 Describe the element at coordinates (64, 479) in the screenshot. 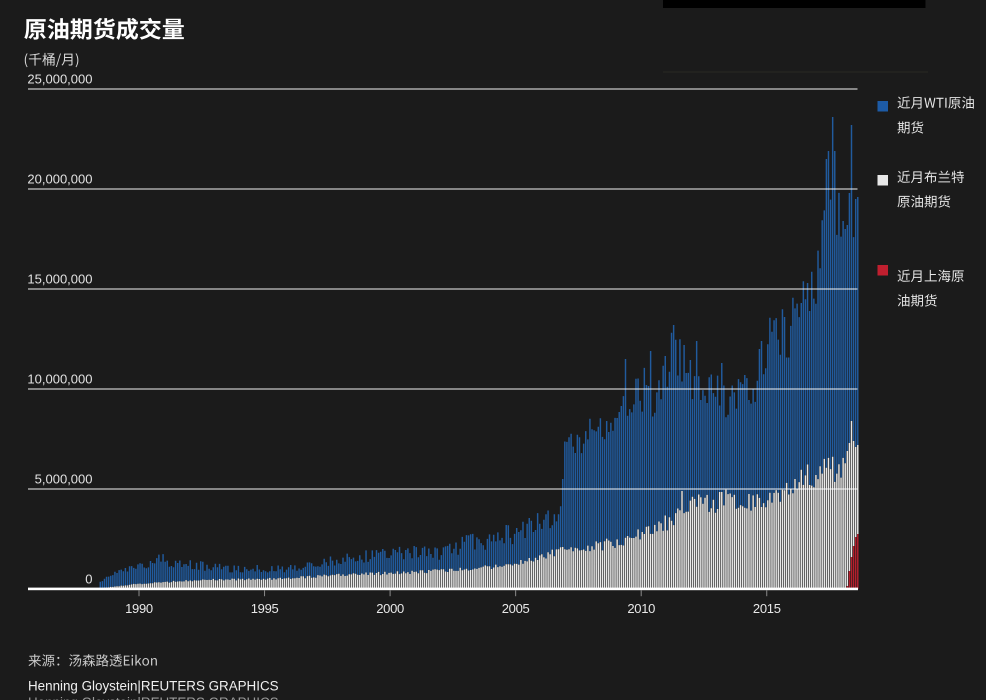

I see `svg-text: 5,000,000` at that location.